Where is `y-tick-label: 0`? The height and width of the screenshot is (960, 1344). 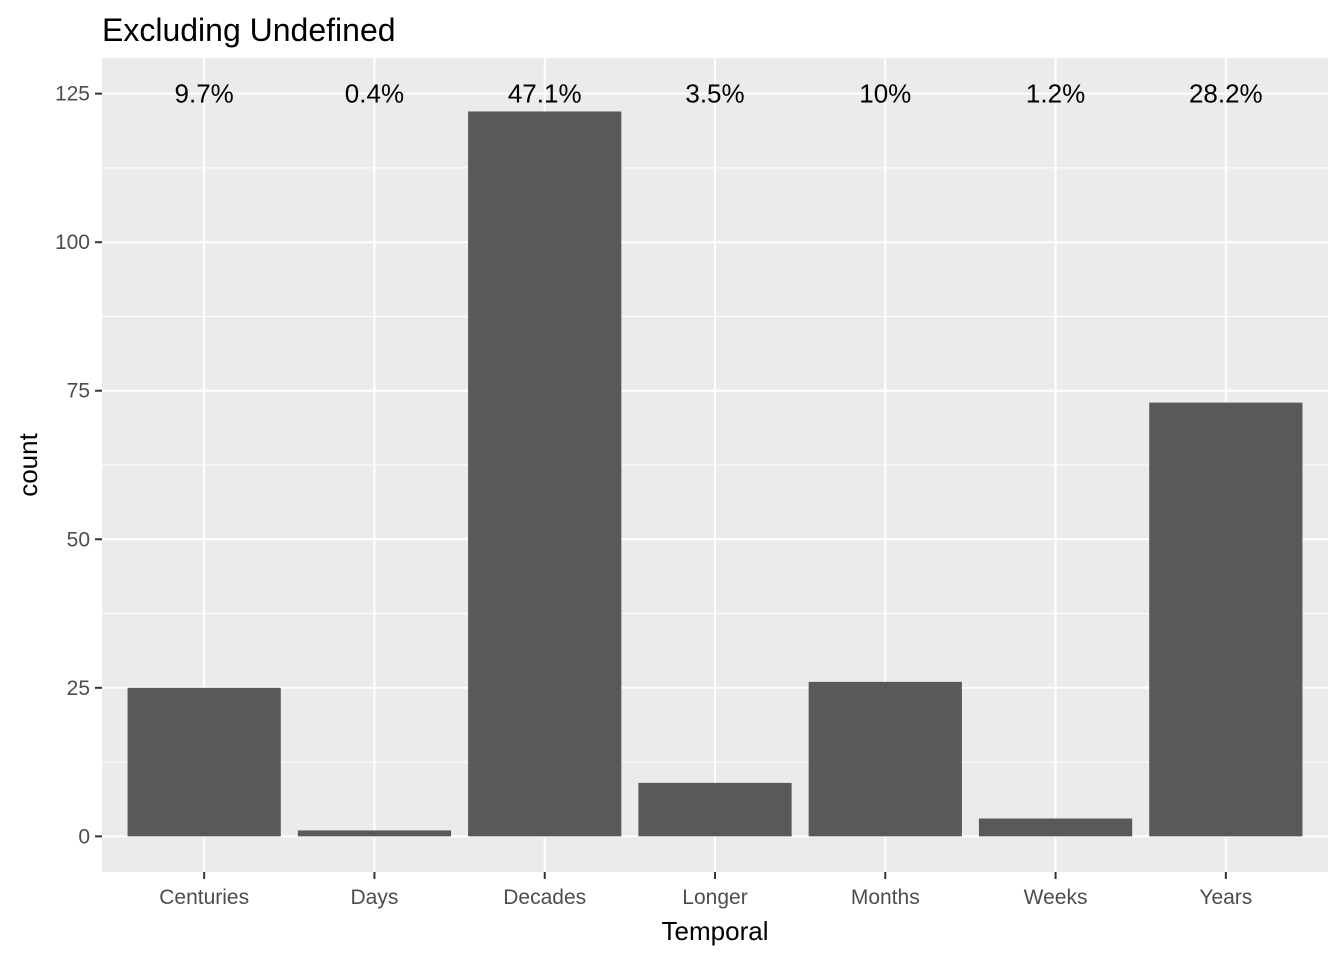 y-tick-label: 0 is located at coordinates (84, 836).